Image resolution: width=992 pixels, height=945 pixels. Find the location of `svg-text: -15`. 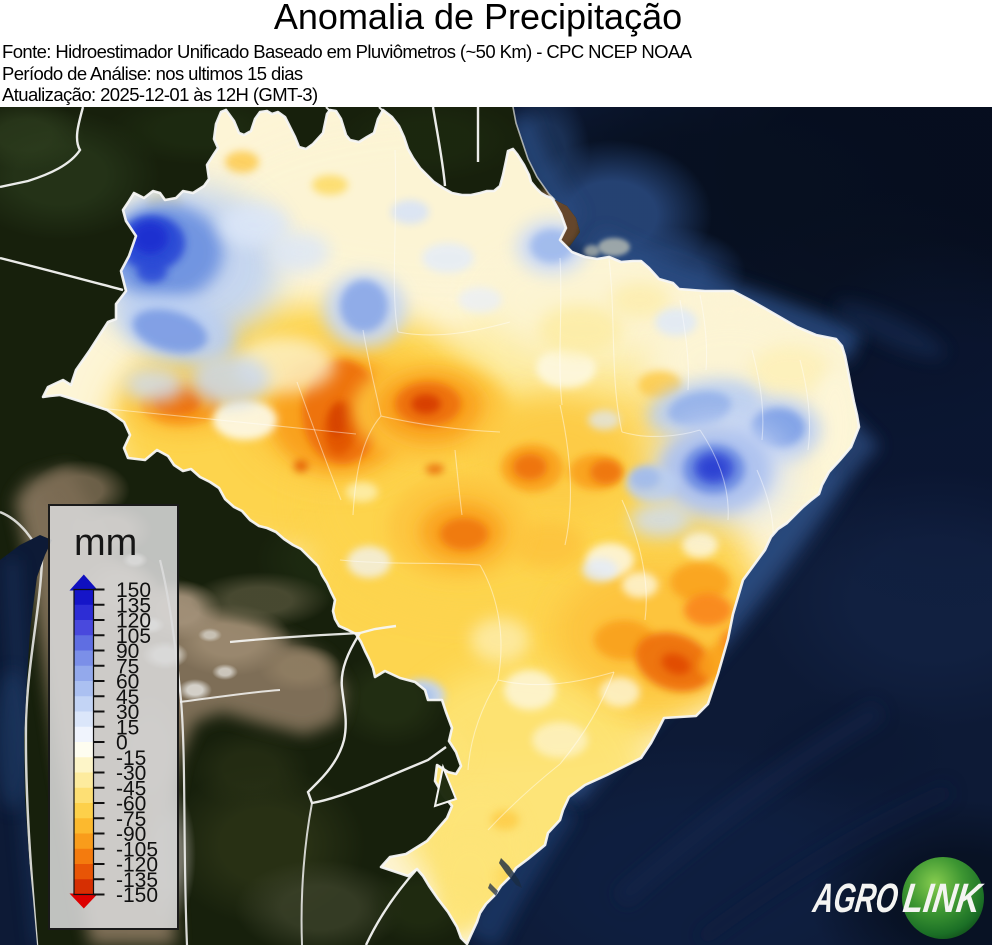

svg-text: -15 is located at coordinates (131, 758).